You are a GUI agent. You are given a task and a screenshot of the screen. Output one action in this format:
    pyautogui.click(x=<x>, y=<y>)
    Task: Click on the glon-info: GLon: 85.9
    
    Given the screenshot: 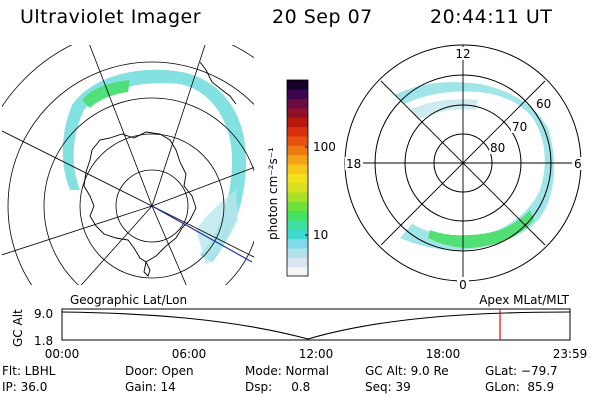 What is the action you would take?
    pyautogui.click(x=520, y=387)
    